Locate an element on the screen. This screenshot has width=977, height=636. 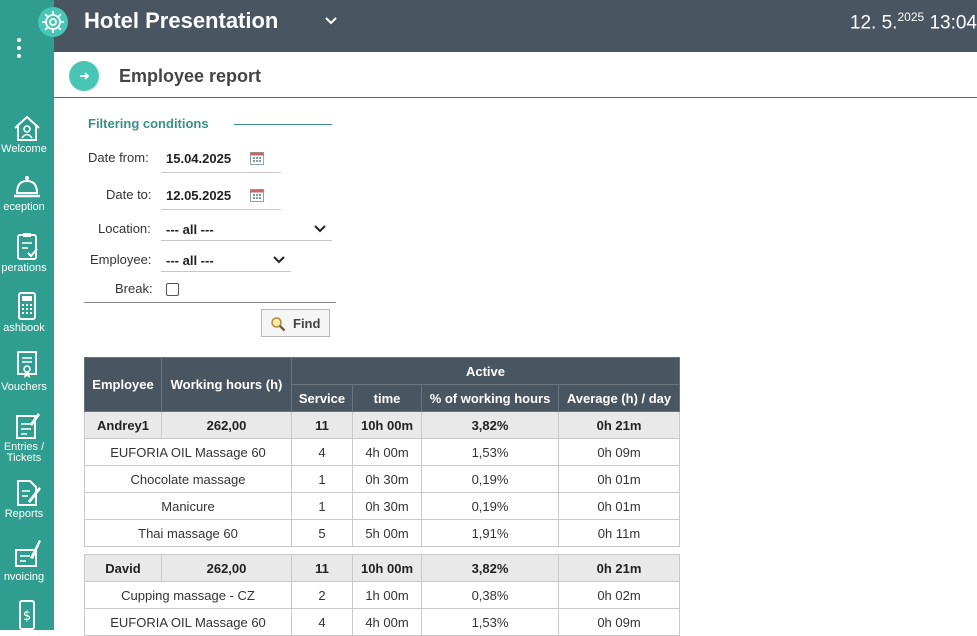
sidebar-item-invoicing: nvoicing is located at coordinates (27, 560).